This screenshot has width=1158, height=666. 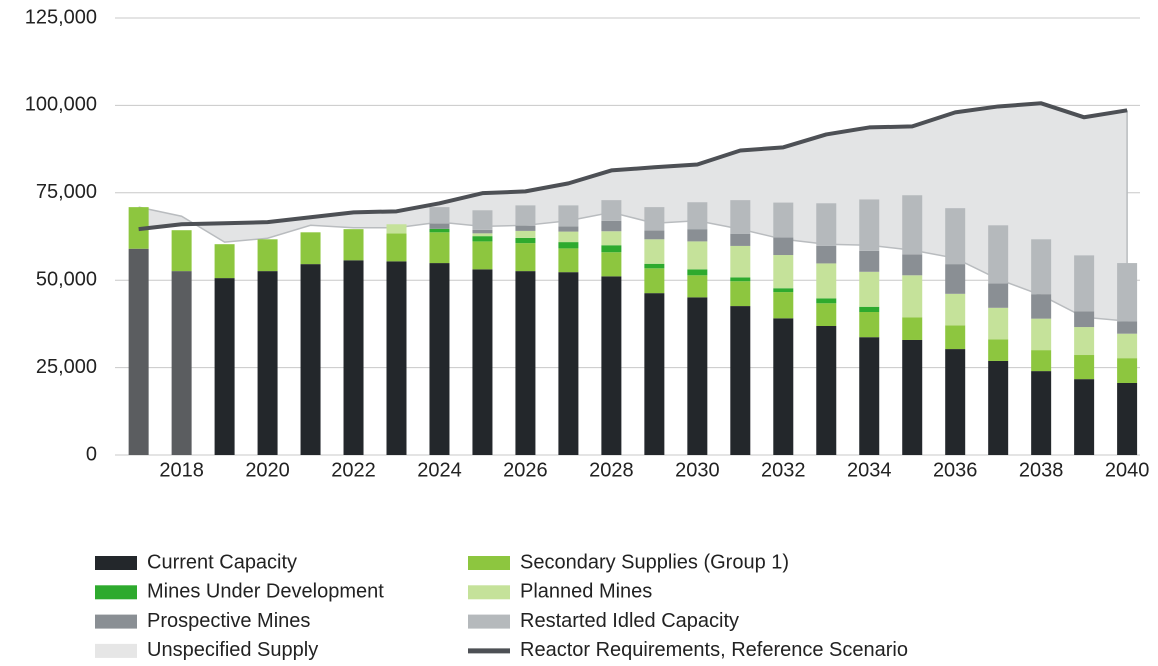 I want to click on x-tick-label: 2018, so click(x=181, y=470).